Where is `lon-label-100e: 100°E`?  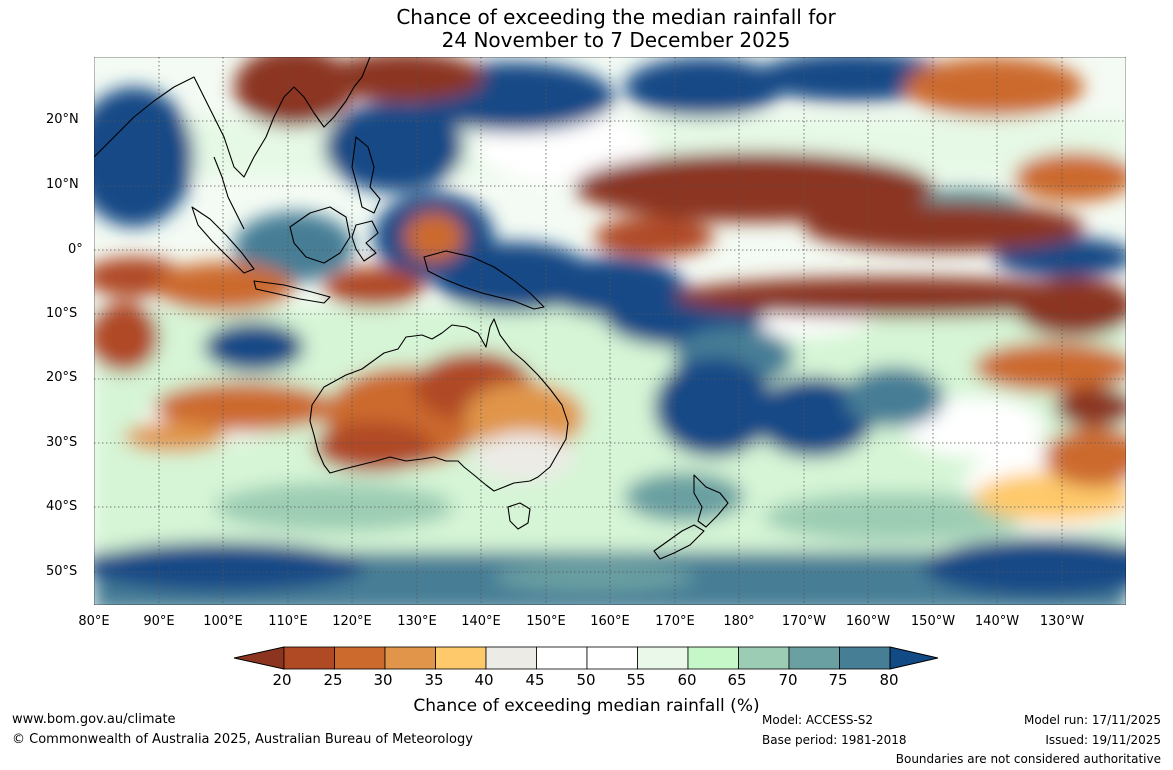 lon-label-100e: 100°E is located at coordinates (223, 621).